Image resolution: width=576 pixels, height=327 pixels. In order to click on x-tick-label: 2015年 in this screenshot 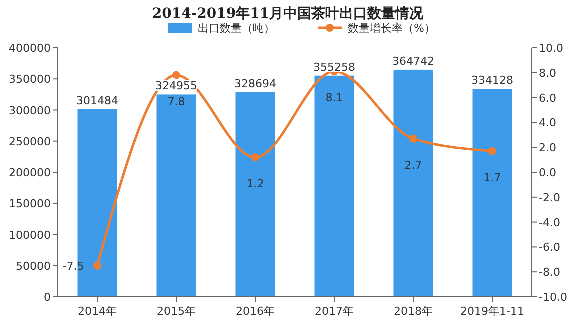, I will do `click(176, 311)`.